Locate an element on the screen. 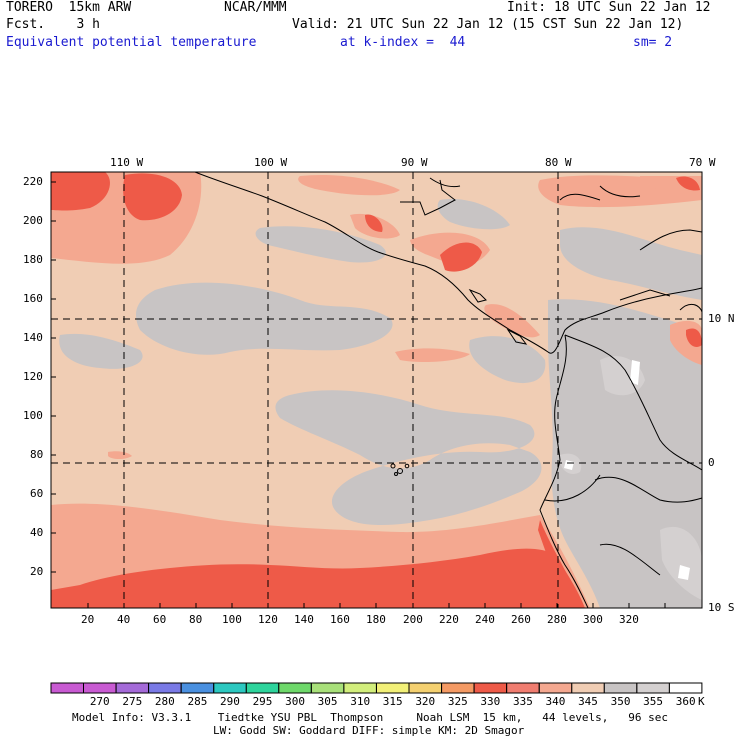 This screenshot has height=740, width=740. colorbar is located at coordinates (376, 688).